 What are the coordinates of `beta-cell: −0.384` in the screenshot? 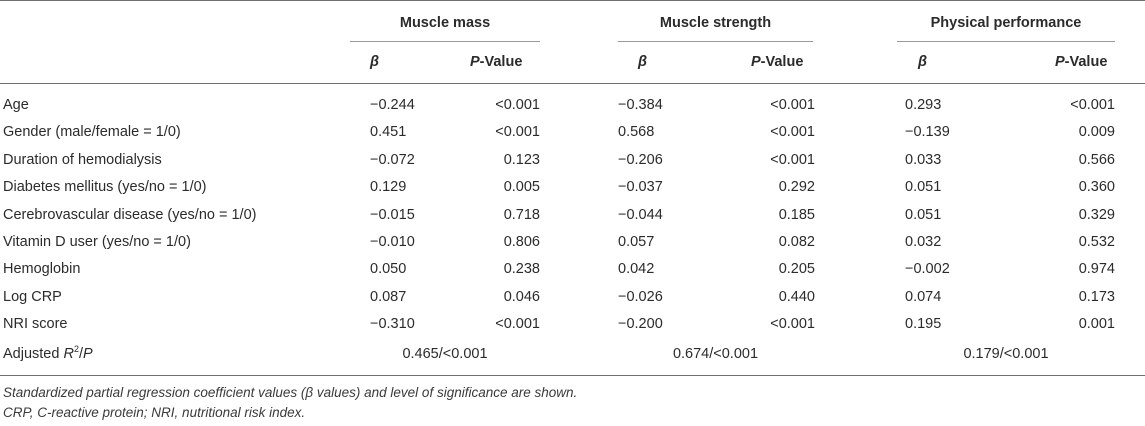 It's located at (640, 105).